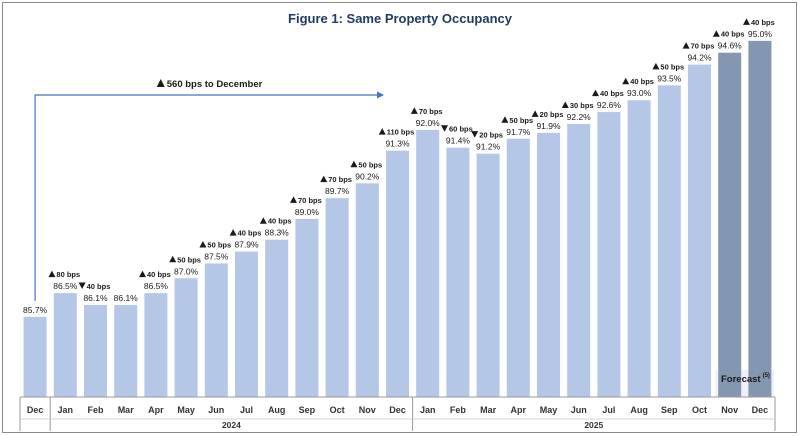 The image size is (800, 436). Describe the element at coordinates (216, 256) in the screenshot. I see `value-label: 87.5%` at that location.